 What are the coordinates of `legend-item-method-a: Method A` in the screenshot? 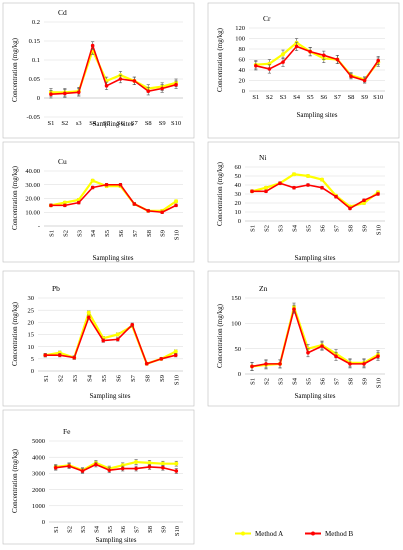 It's located at (259, 534).